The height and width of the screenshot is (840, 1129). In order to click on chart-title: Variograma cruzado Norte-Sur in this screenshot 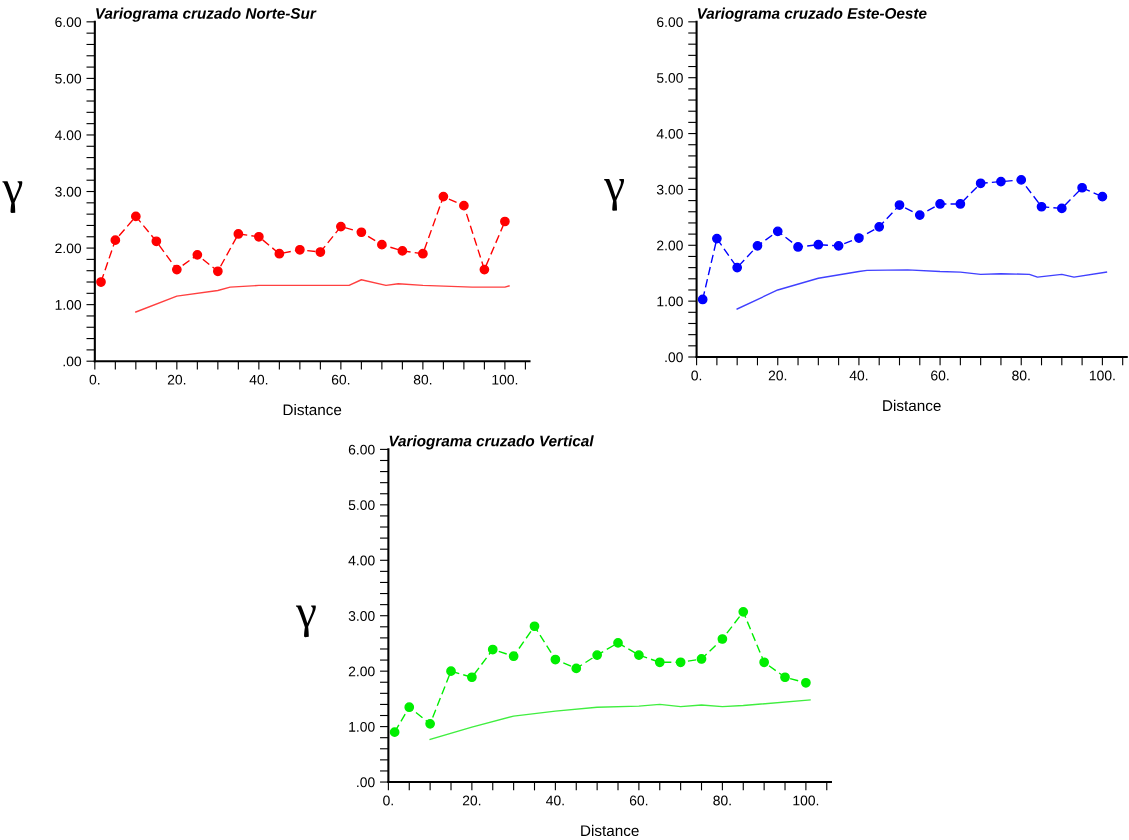, I will do `click(206, 14)`.